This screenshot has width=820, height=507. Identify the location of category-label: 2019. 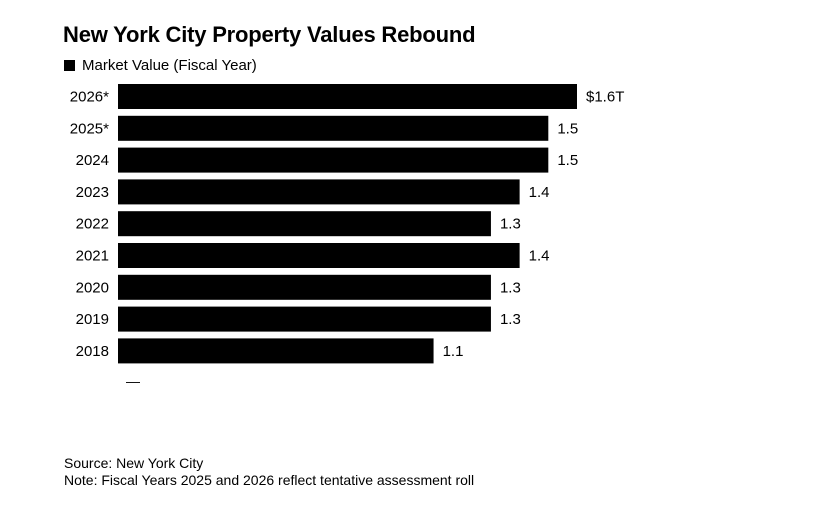
(92, 319).